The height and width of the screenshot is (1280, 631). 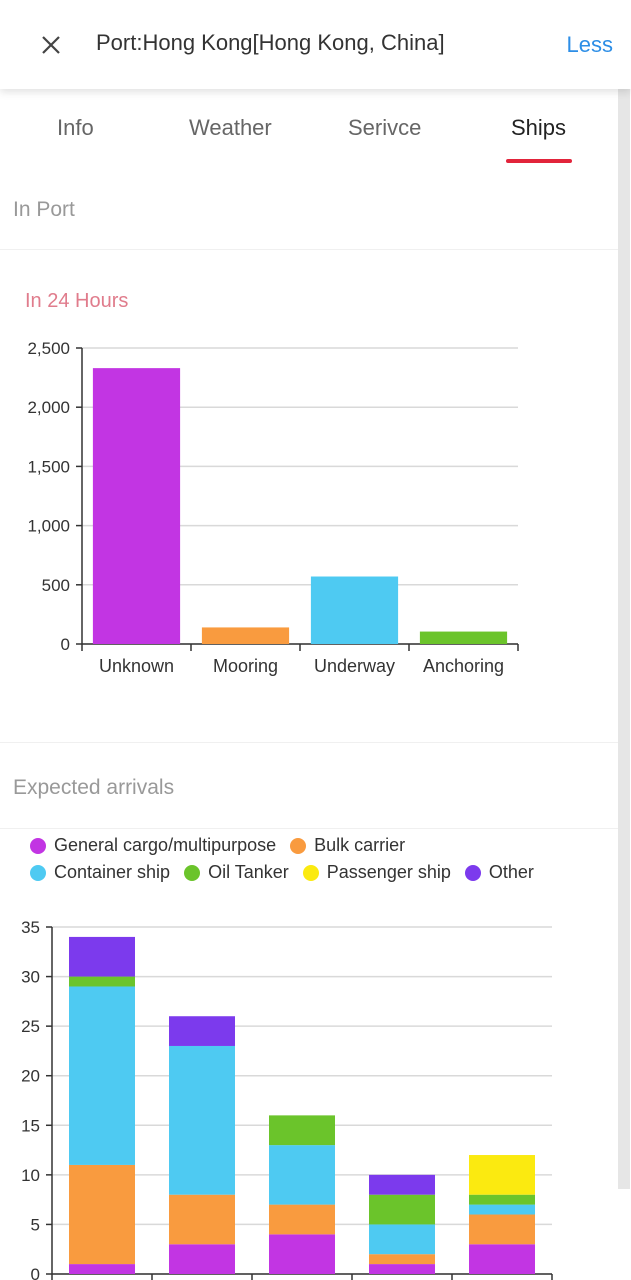 What do you see at coordinates (245, 666) in the screenshot?
I see `x-tick-label: Mooring` at bounding box center [245, 666].